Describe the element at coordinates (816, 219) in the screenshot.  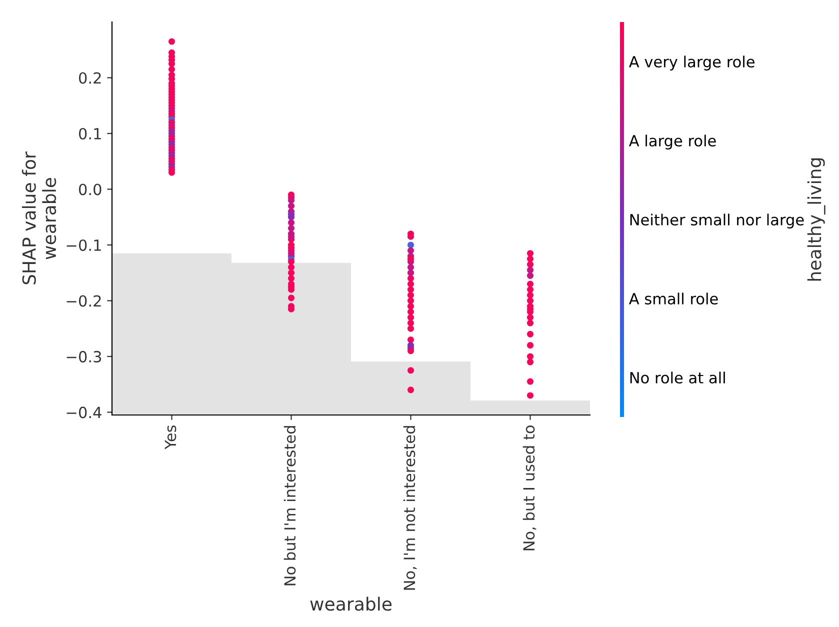
I see `color-bar-title: healthy_living` at that location.